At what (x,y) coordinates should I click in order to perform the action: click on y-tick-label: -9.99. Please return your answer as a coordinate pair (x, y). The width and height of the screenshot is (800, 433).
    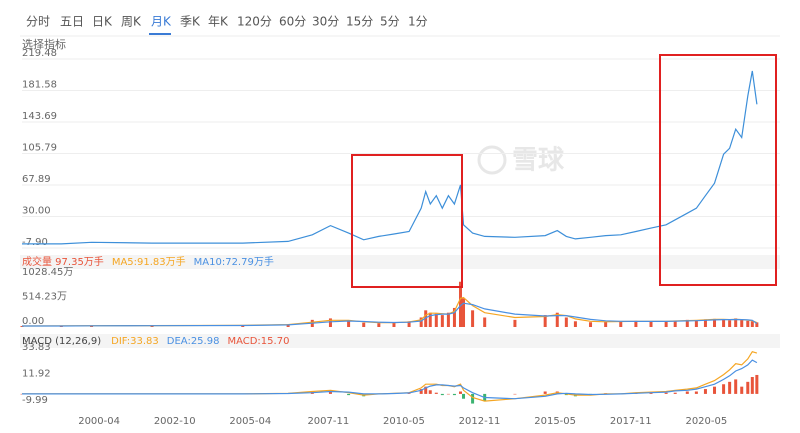
    Looking at the image, I should click on (35, 400).